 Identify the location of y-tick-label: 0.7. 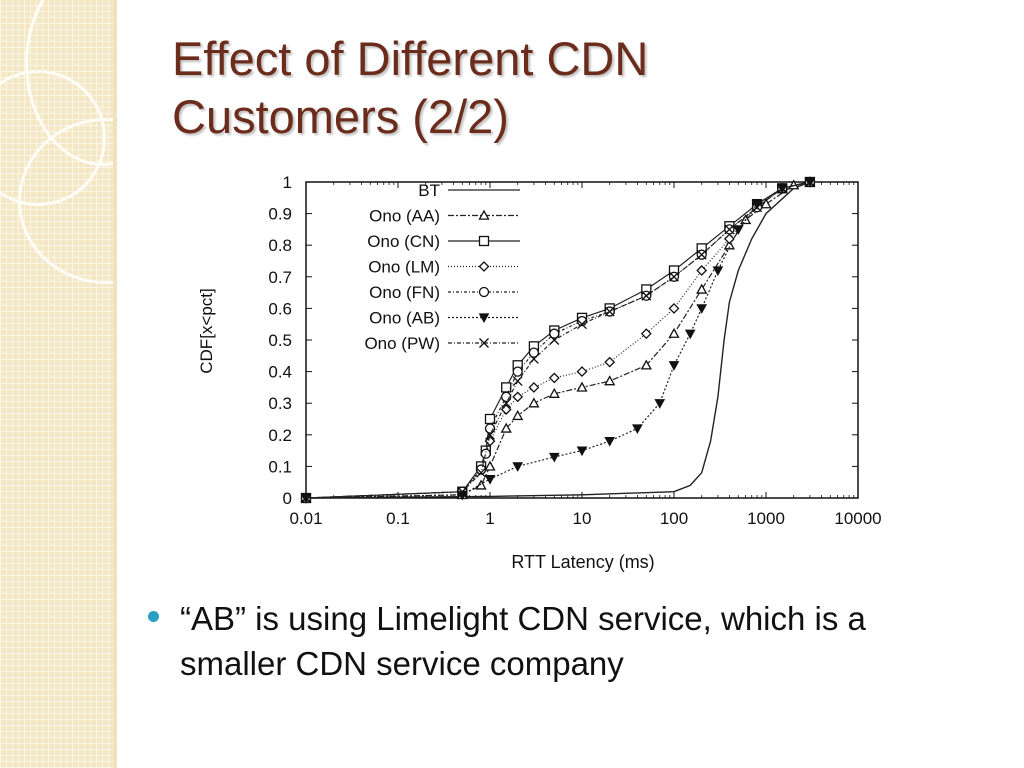
(280, 277).